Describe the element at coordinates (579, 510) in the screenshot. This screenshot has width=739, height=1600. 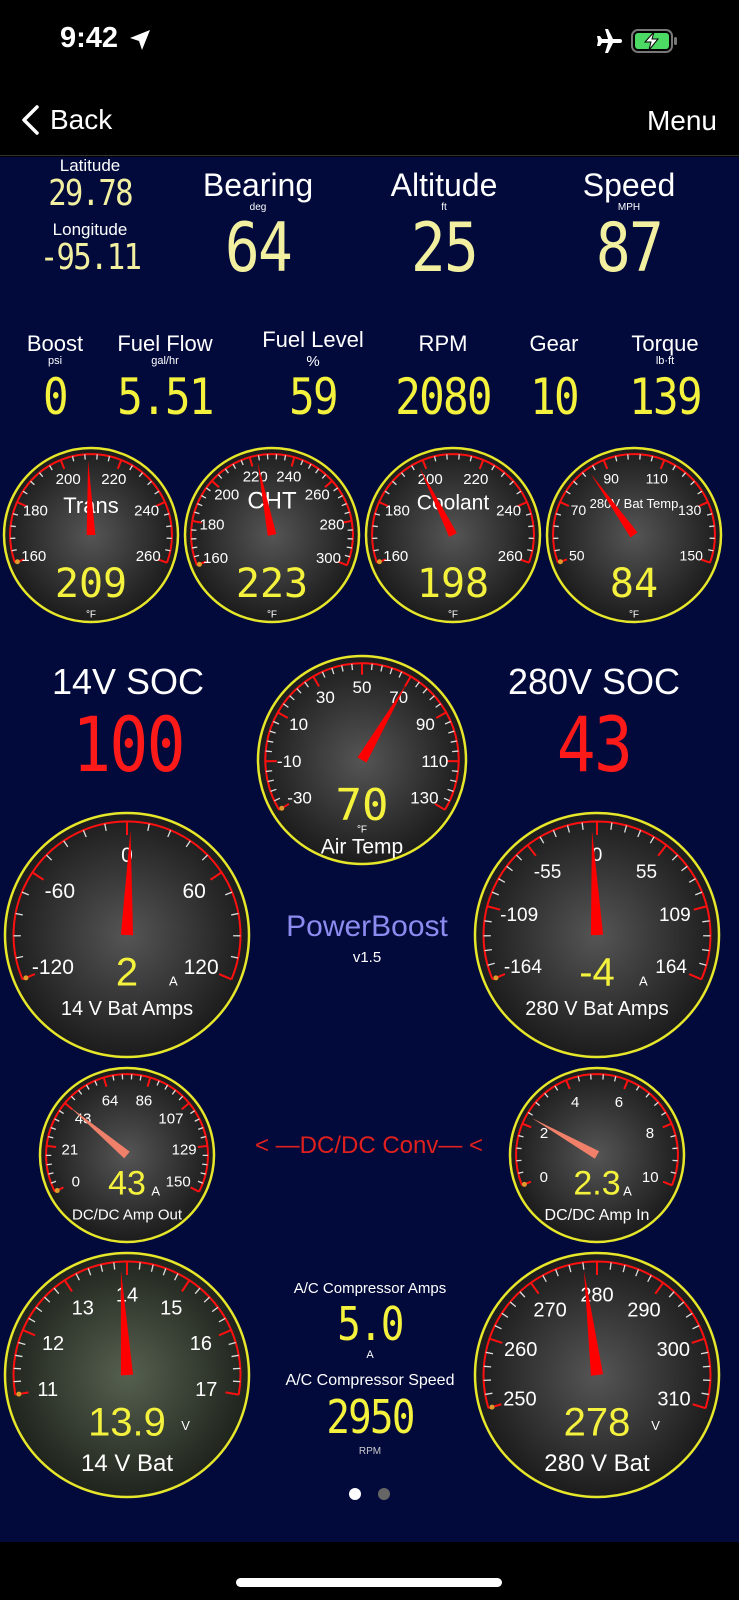
I see `gauge-tick-label: 70` at that location.